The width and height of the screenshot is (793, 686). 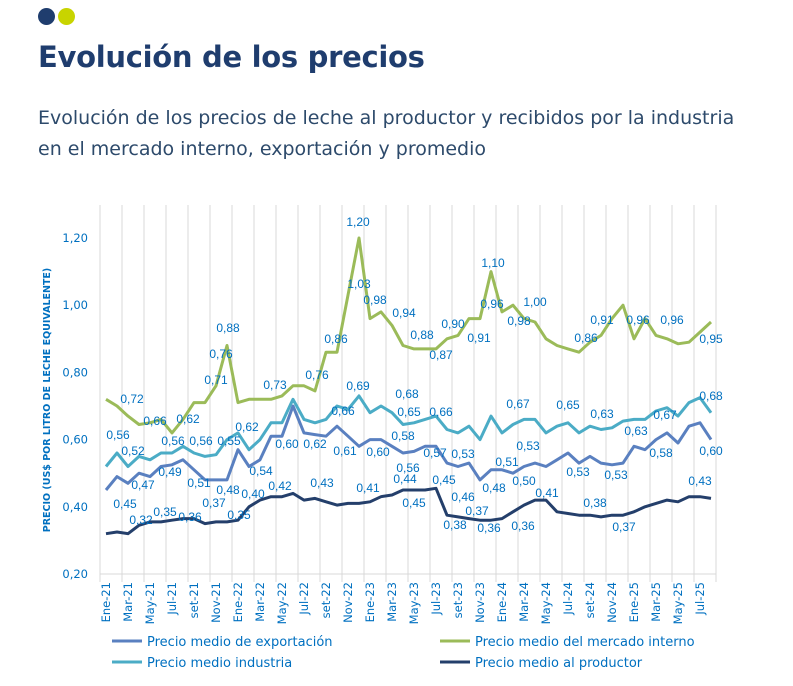 What do you see at coordinates (585, 642) in the screenshot?
I see `legend-label: Precio medio del mercado interno` at bounding box center [585, 642].